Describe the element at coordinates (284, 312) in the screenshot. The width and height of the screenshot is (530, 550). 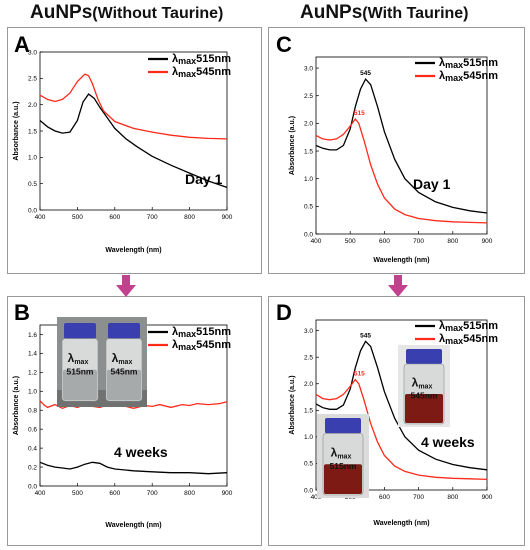
I see `panel-letter-d: D` at that location.